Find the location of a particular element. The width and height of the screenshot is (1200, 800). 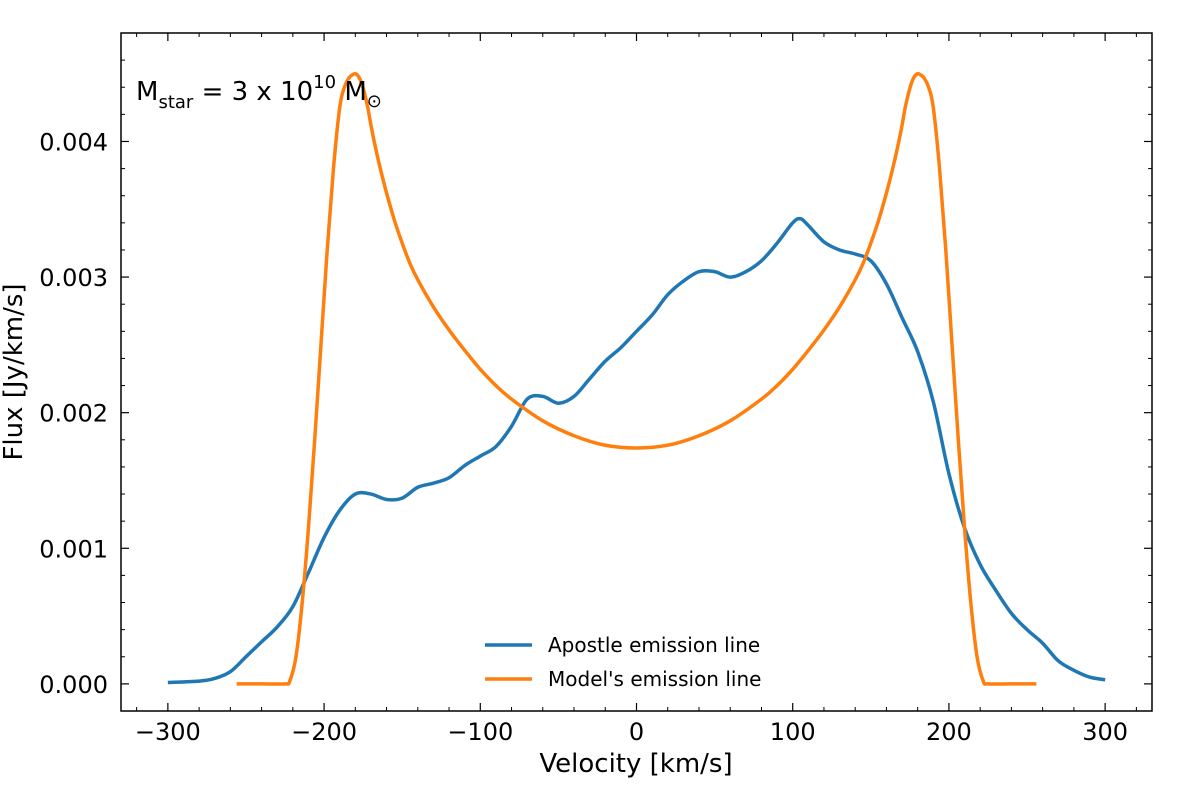

y-tick-label: 0.002 is located at coordinates (73, 414).